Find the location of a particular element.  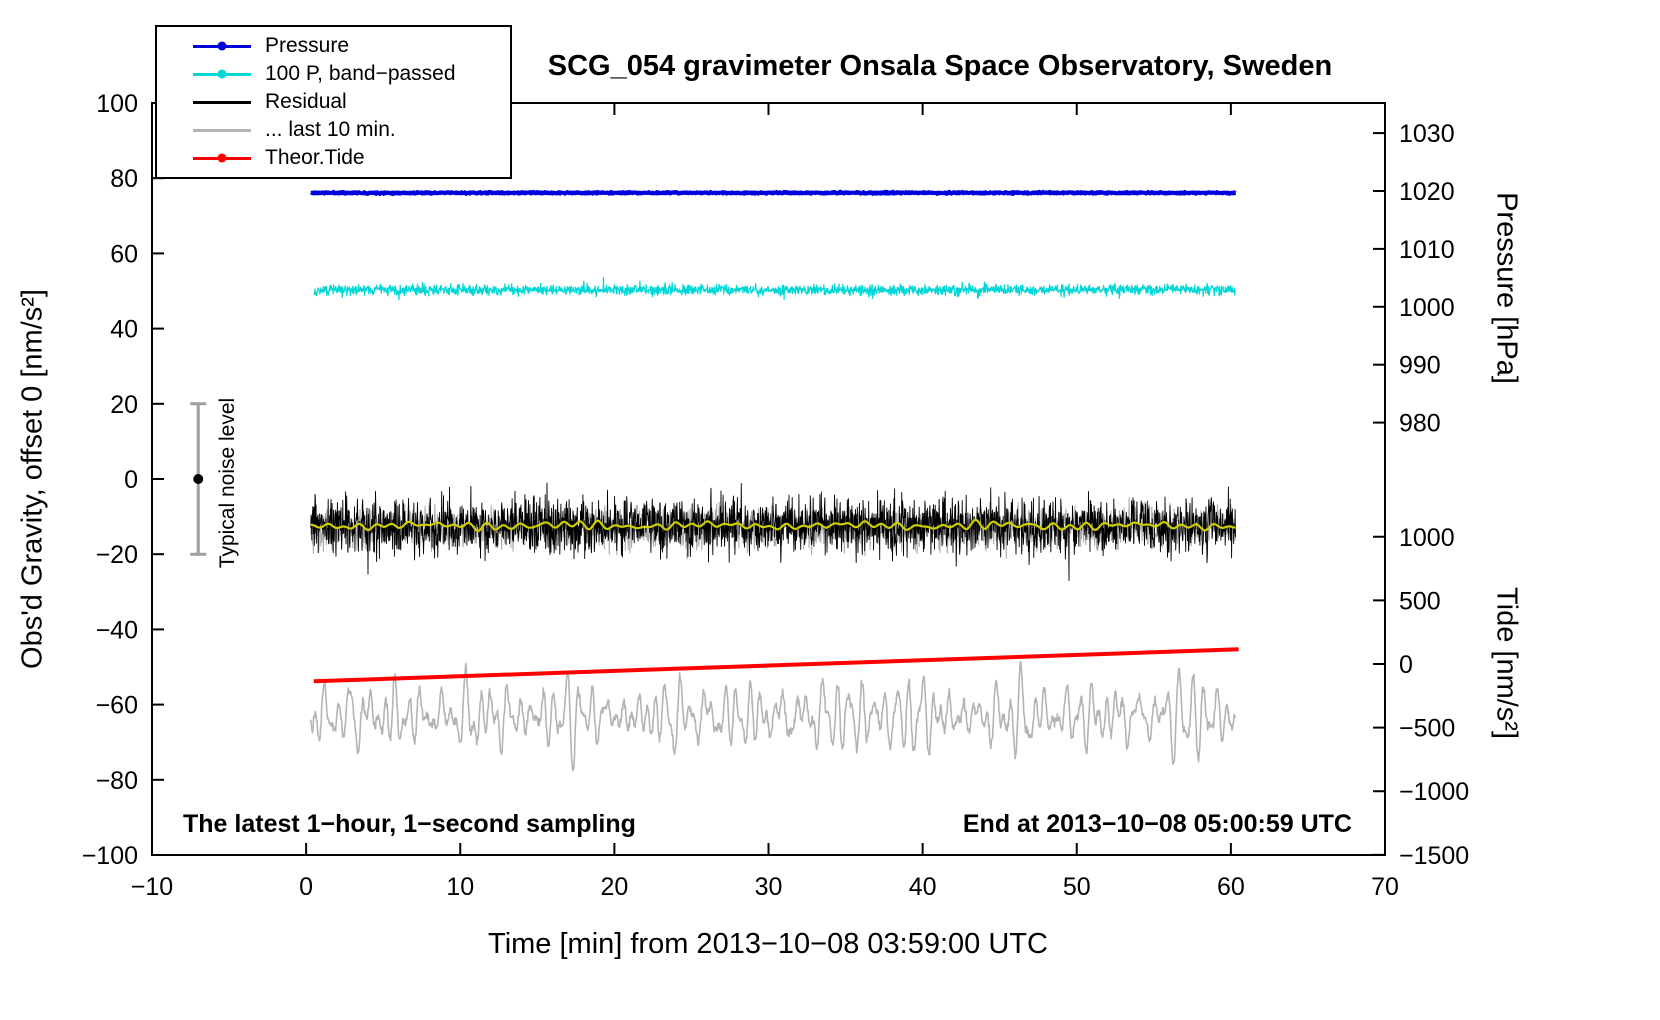

tide-tick-label: 1000 is located at coordinates (1427, 538).